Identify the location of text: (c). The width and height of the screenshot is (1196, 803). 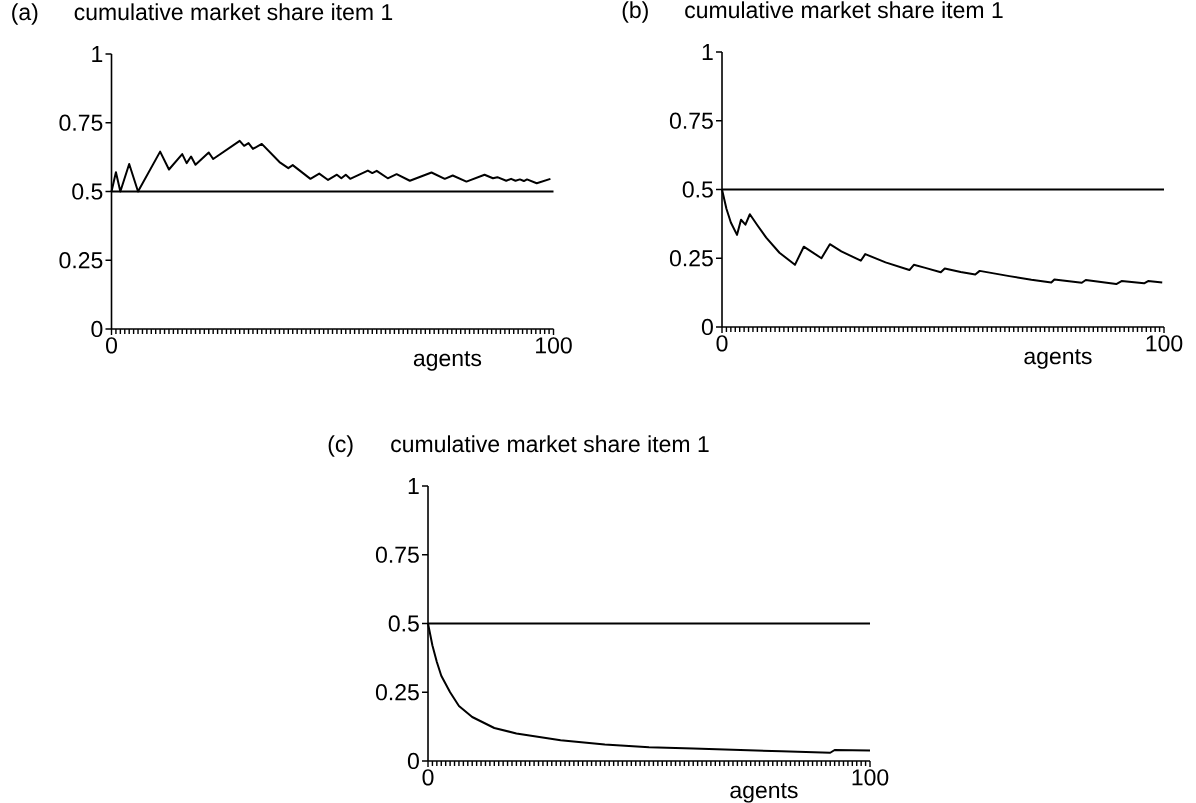
(340, 446).